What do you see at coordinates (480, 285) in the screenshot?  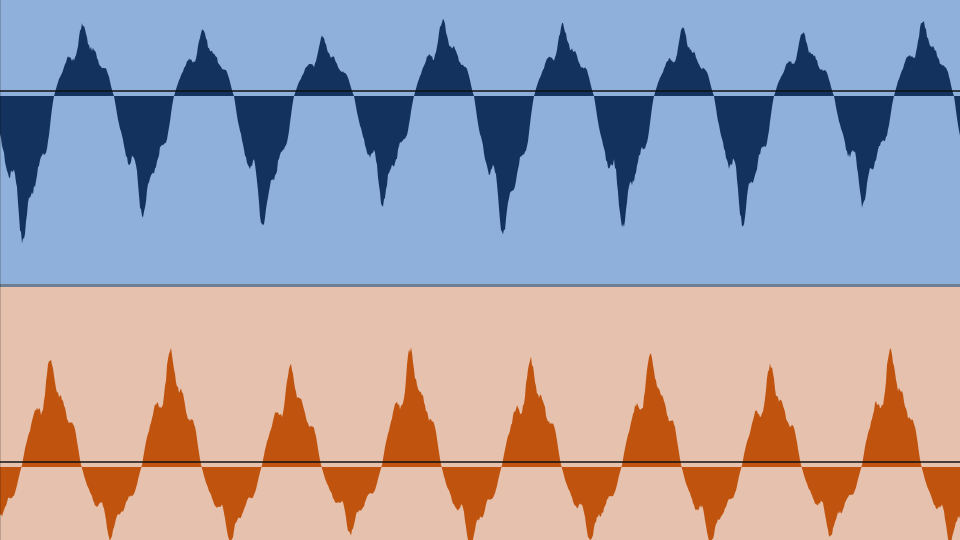 I see `track-divider` at bounding box center [480, 285].